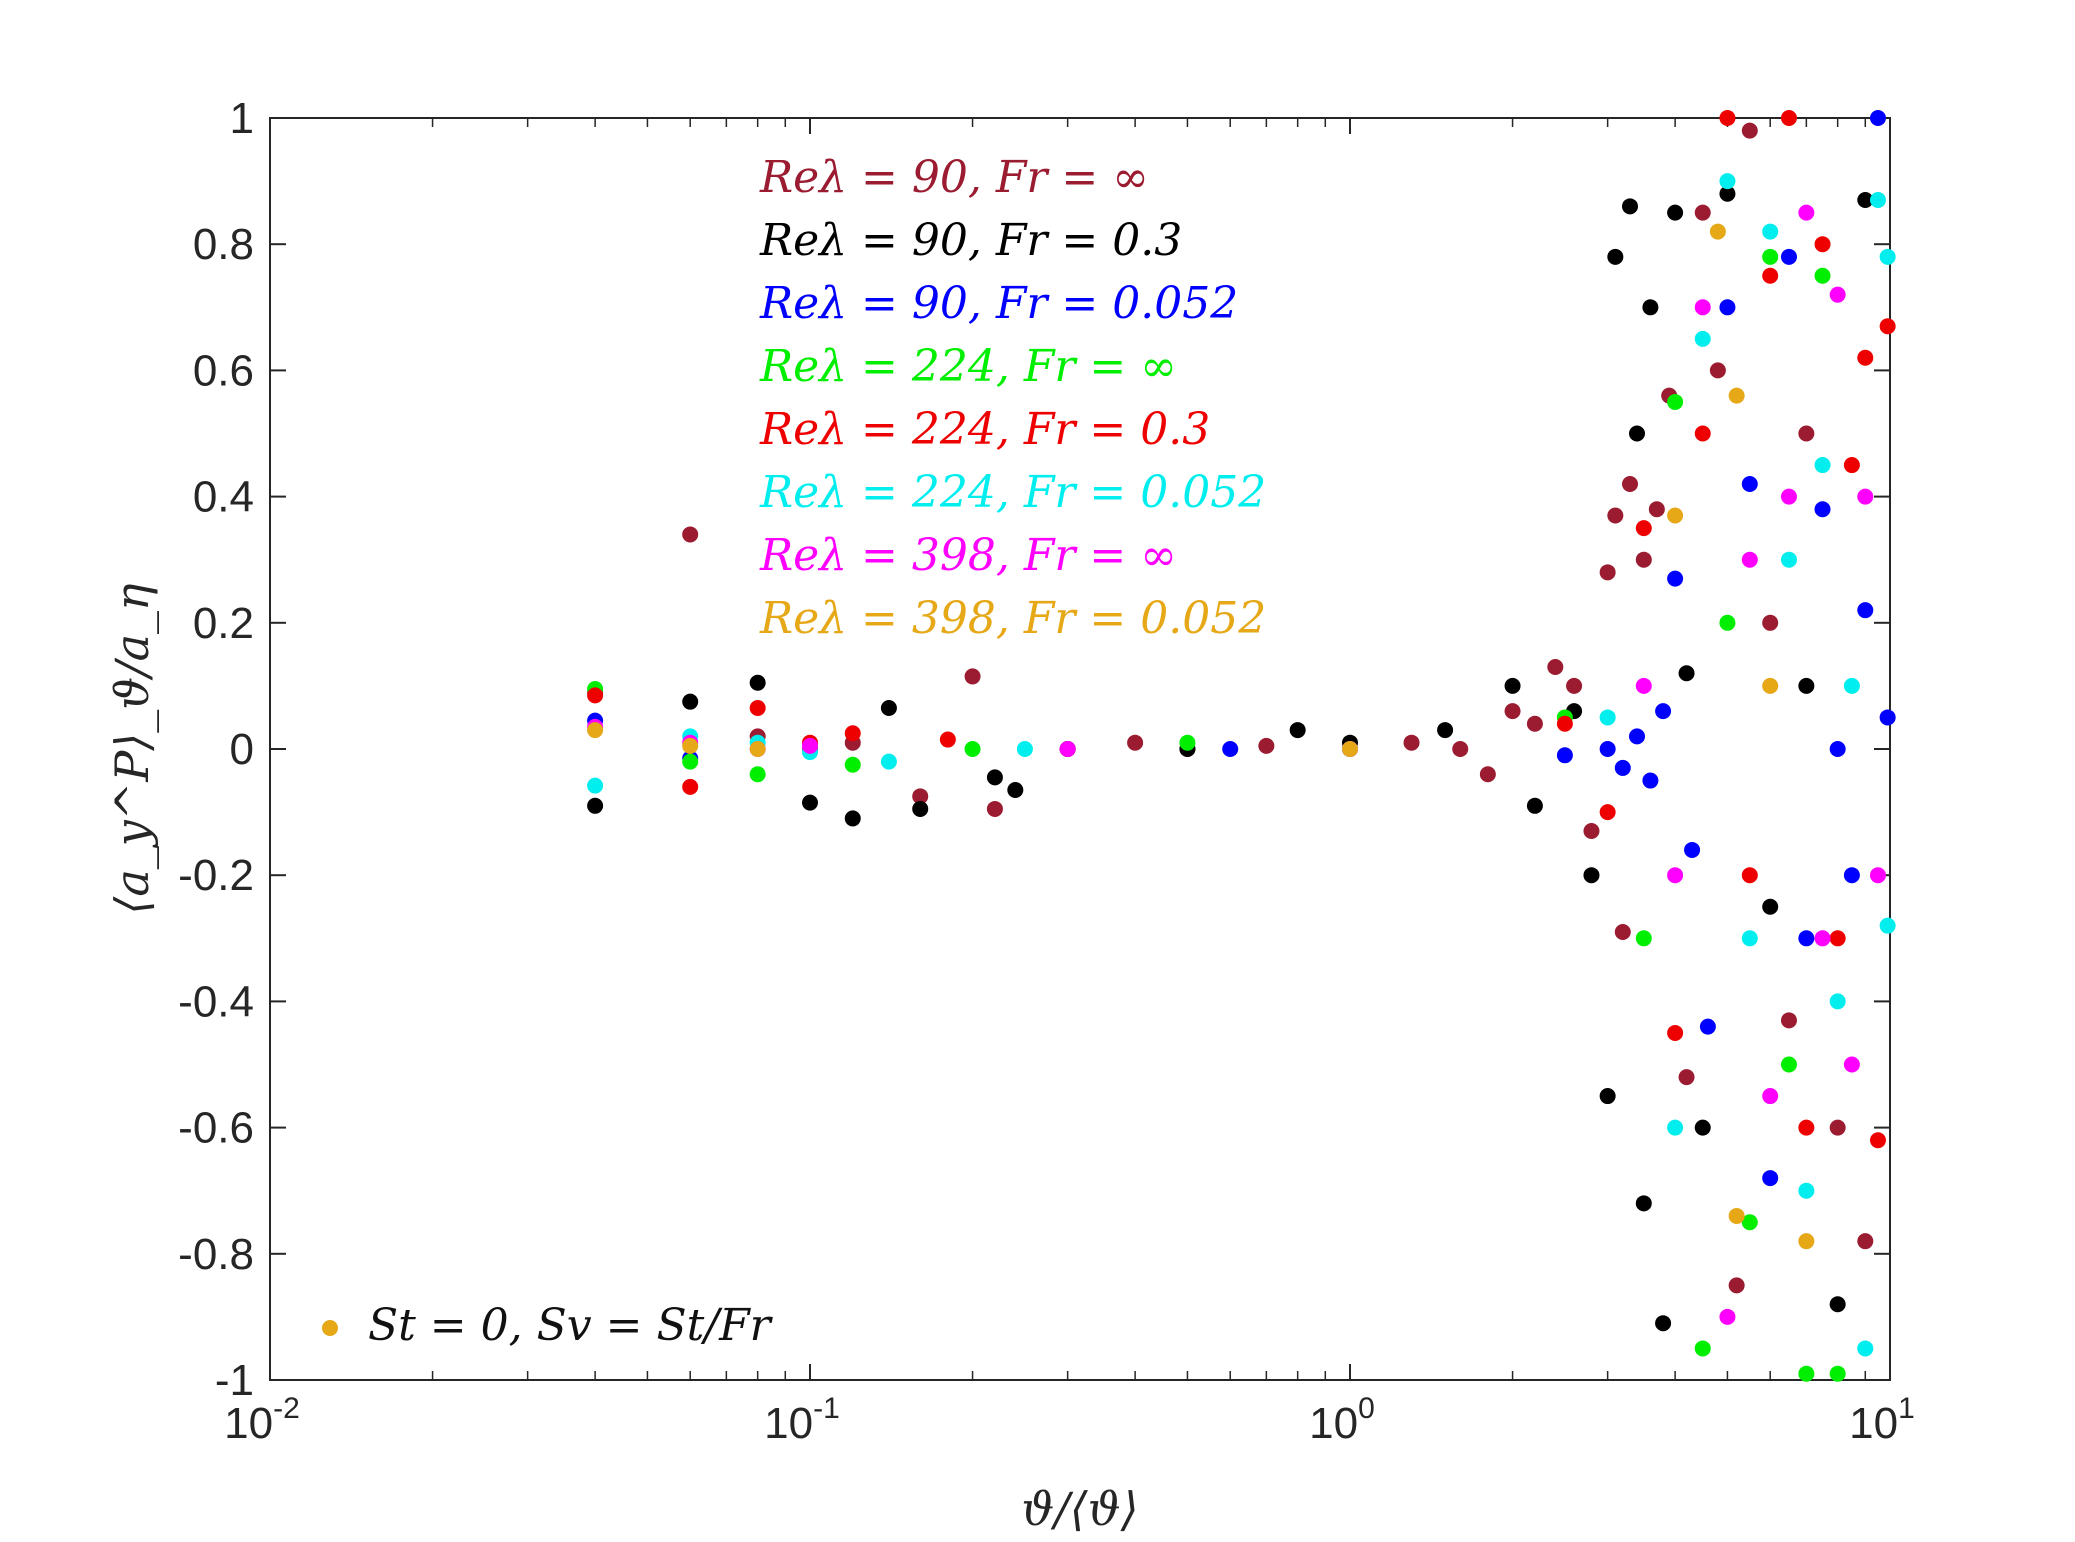 The height and width of the screenshot is (1542, 2075). What do you see at coordinates (223, 497) in the screenshot?
I see `y-tick-label: 0.4` at bounding box center [223, 497].